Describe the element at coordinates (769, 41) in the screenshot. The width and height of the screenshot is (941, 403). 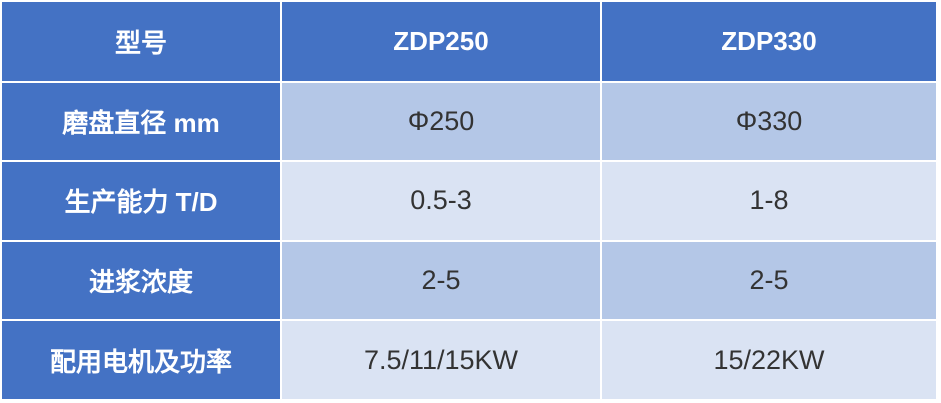
I see `header-model-zdp330: ZDP330` at that location.